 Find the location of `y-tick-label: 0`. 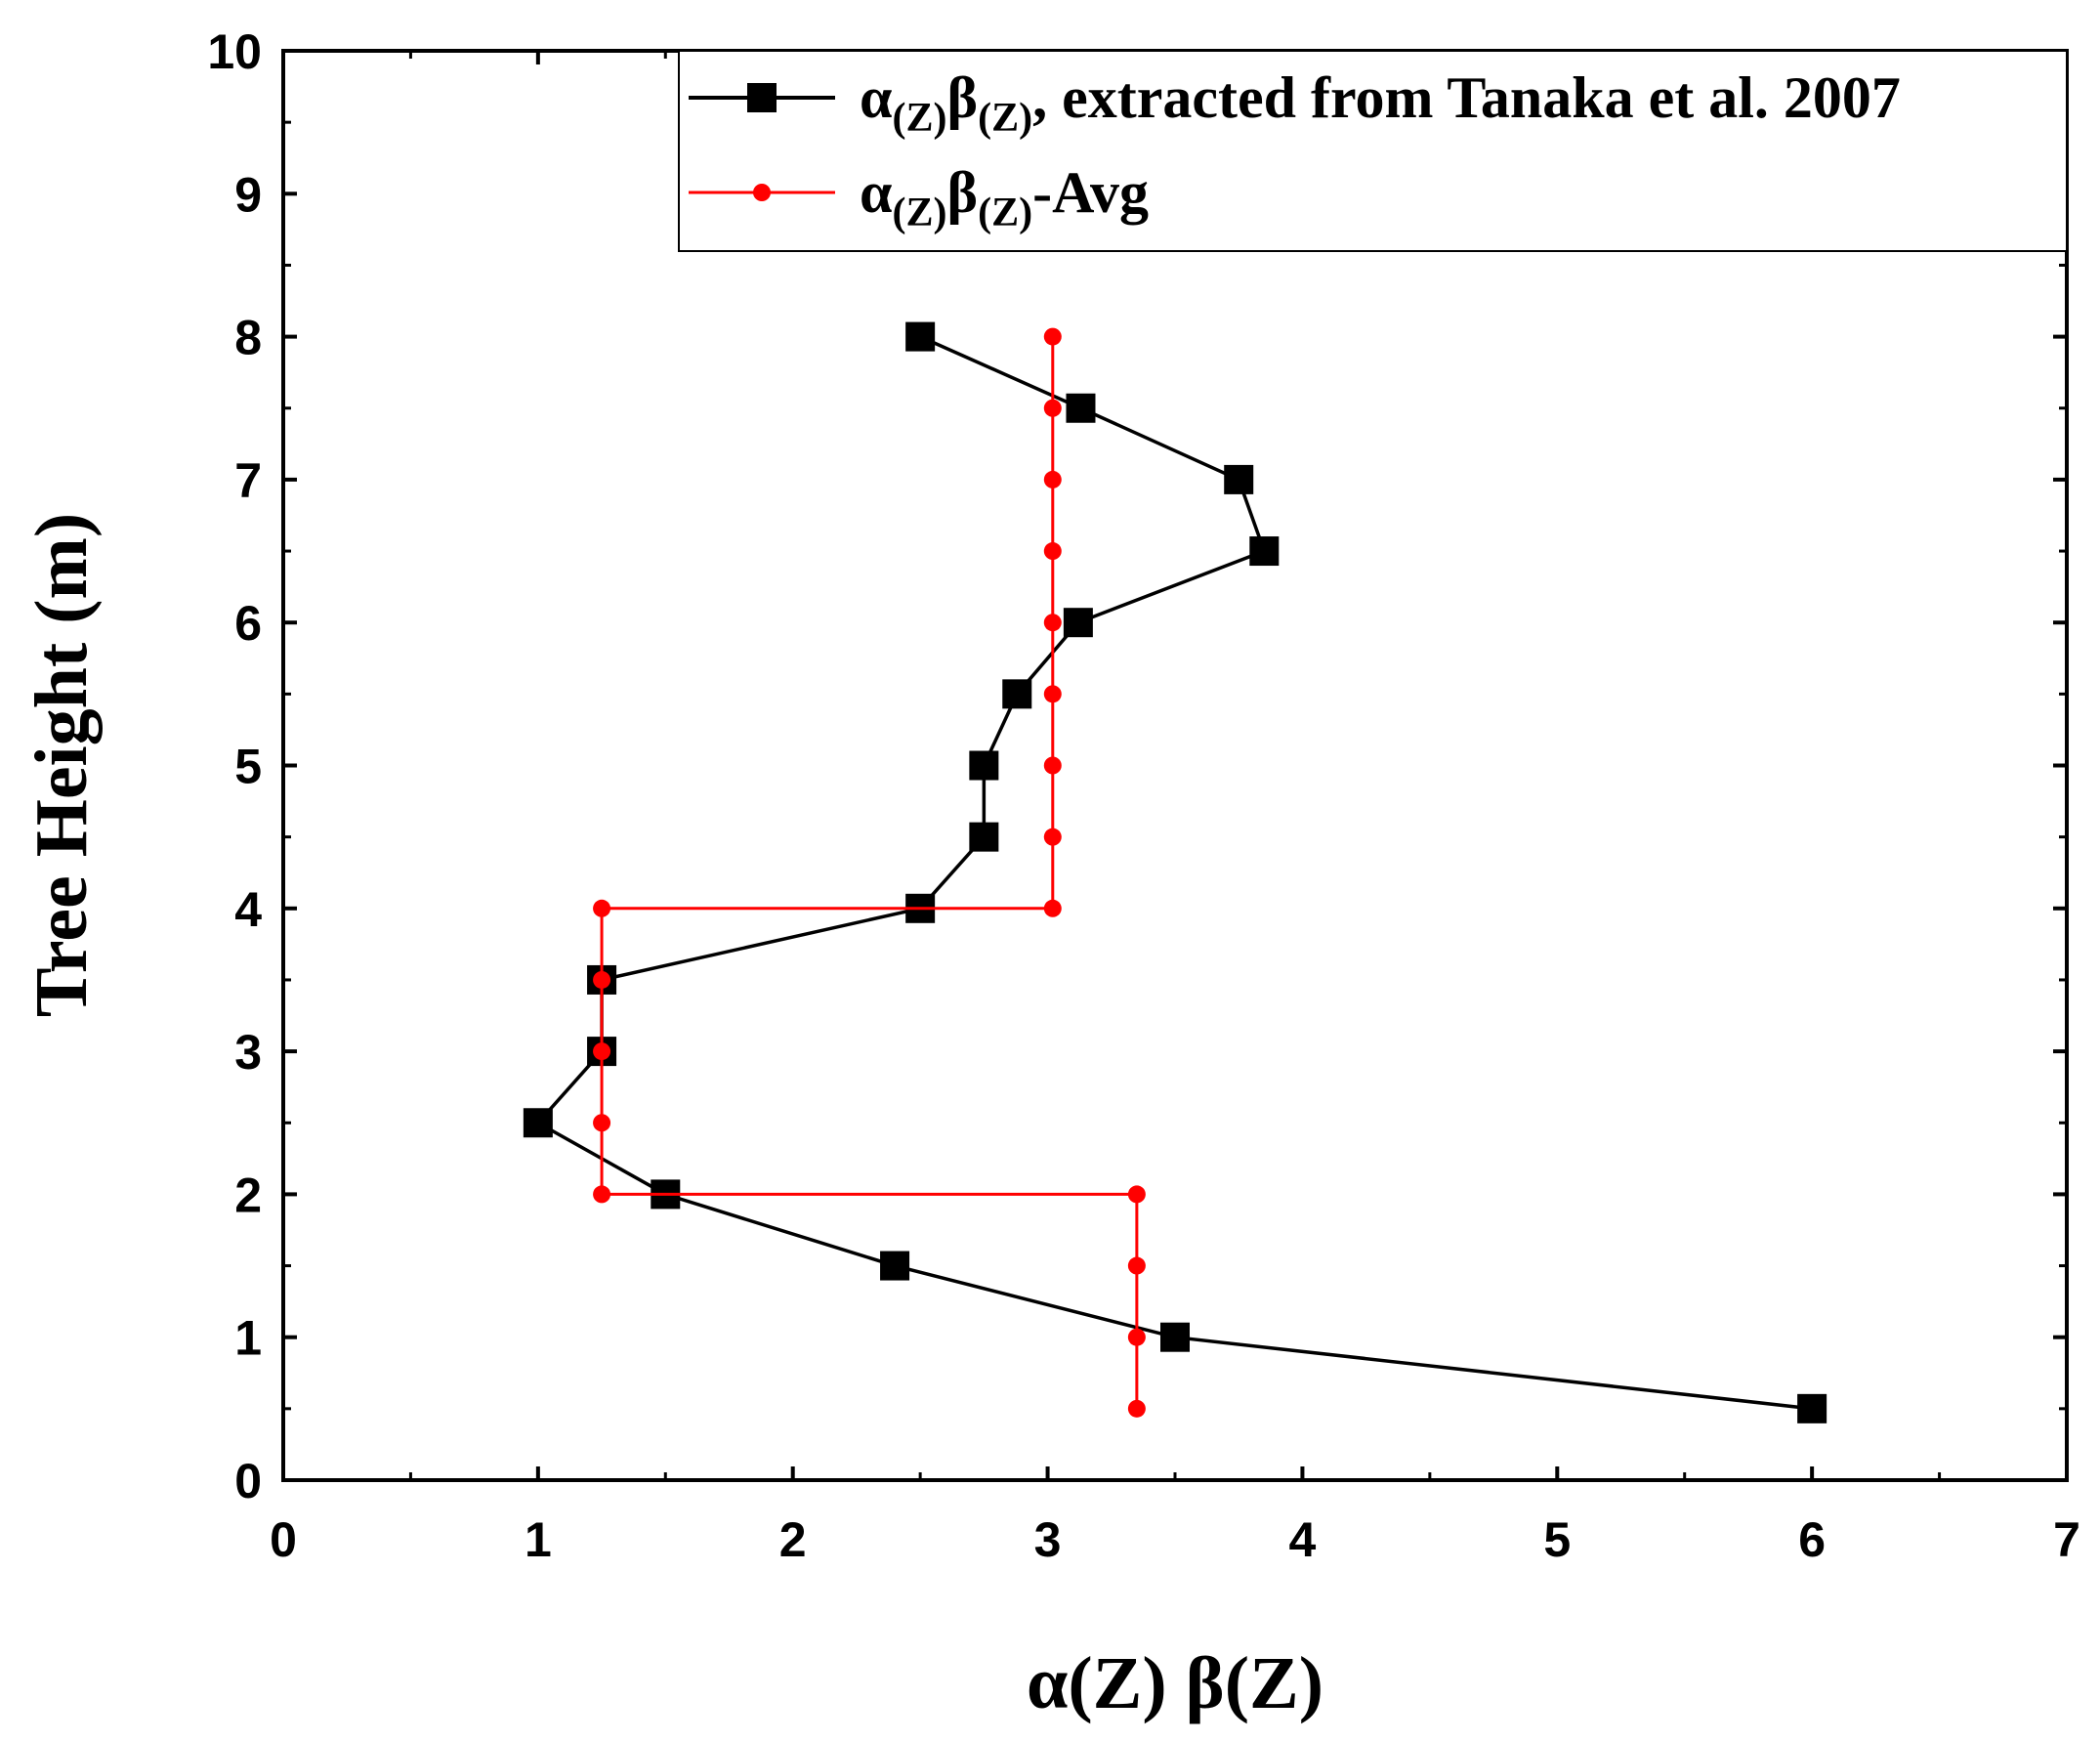

y-tick-label: 0 is located at coordinates (248, 1481).